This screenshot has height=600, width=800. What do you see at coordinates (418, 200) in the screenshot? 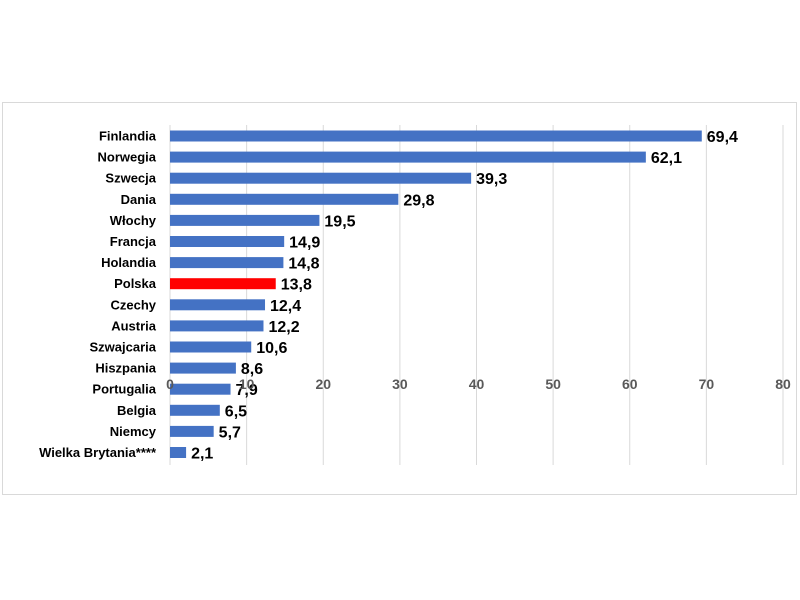
I see `value-label: 29,8` at bounding box center [418, 200].